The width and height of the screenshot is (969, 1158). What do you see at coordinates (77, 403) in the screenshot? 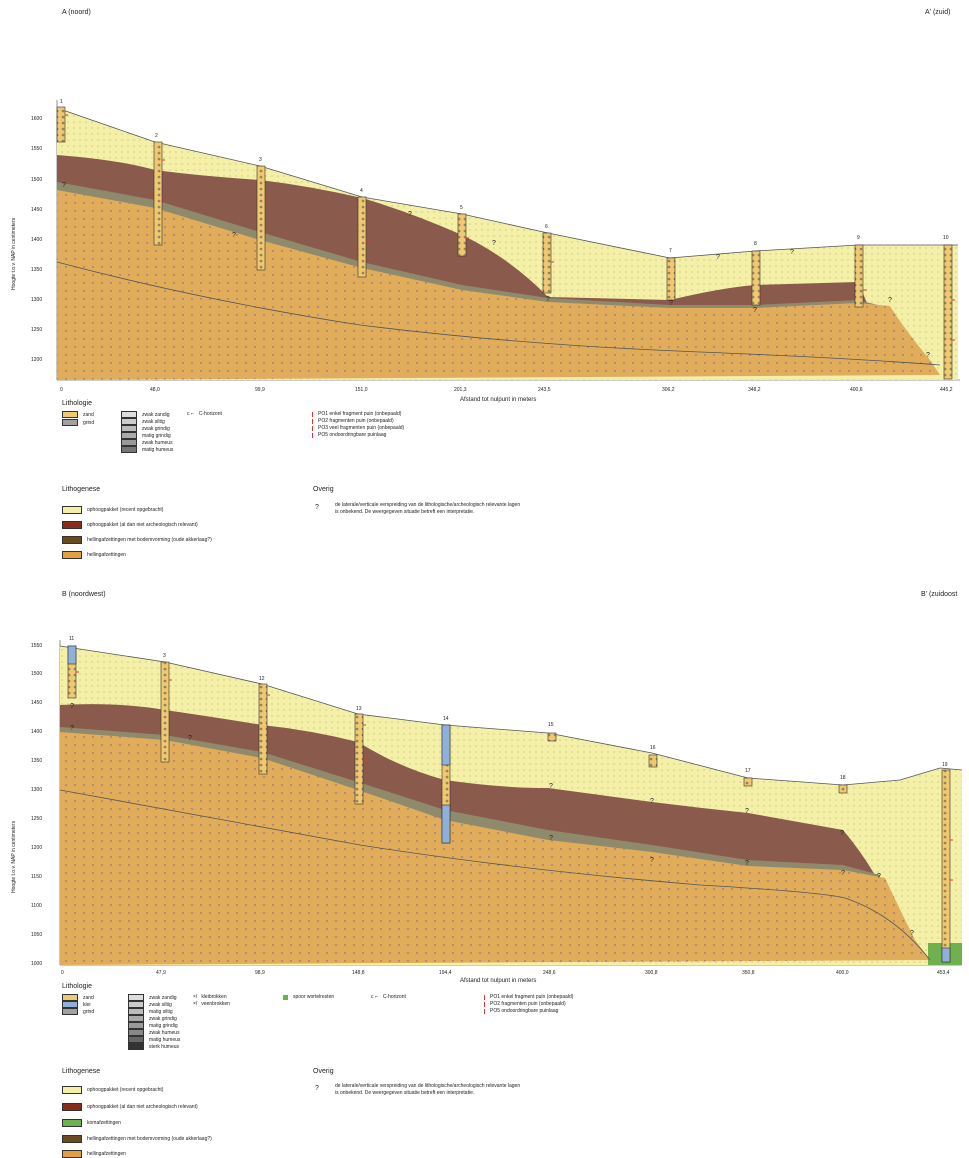
I see `section-a-lithology-title: Lithologie` at bounding box center [77, 403].